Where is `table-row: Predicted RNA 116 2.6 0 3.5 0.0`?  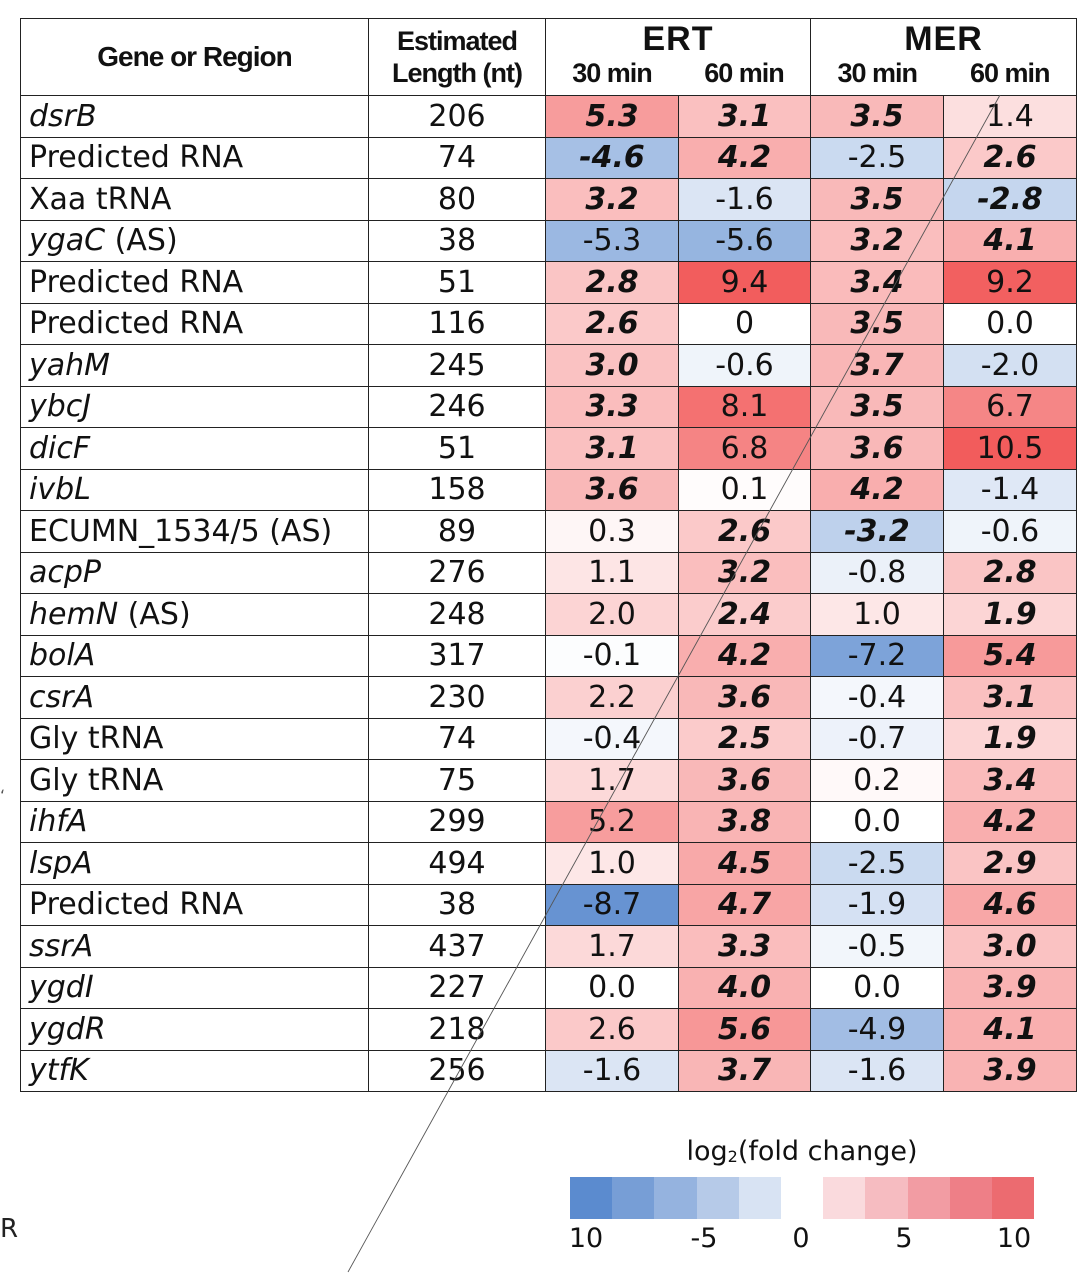 table-row: Predicted RNA 116 2.6 0 3.5 0.0 is located at coordinates (548, 323).